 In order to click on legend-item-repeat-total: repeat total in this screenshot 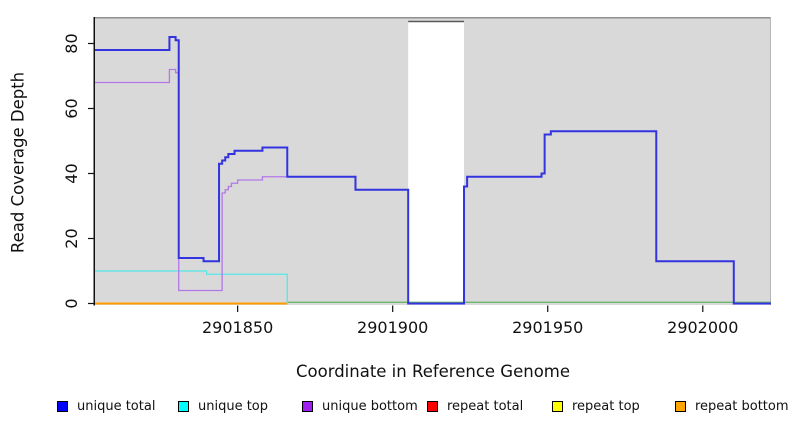, I will do `click(475, 406)`.